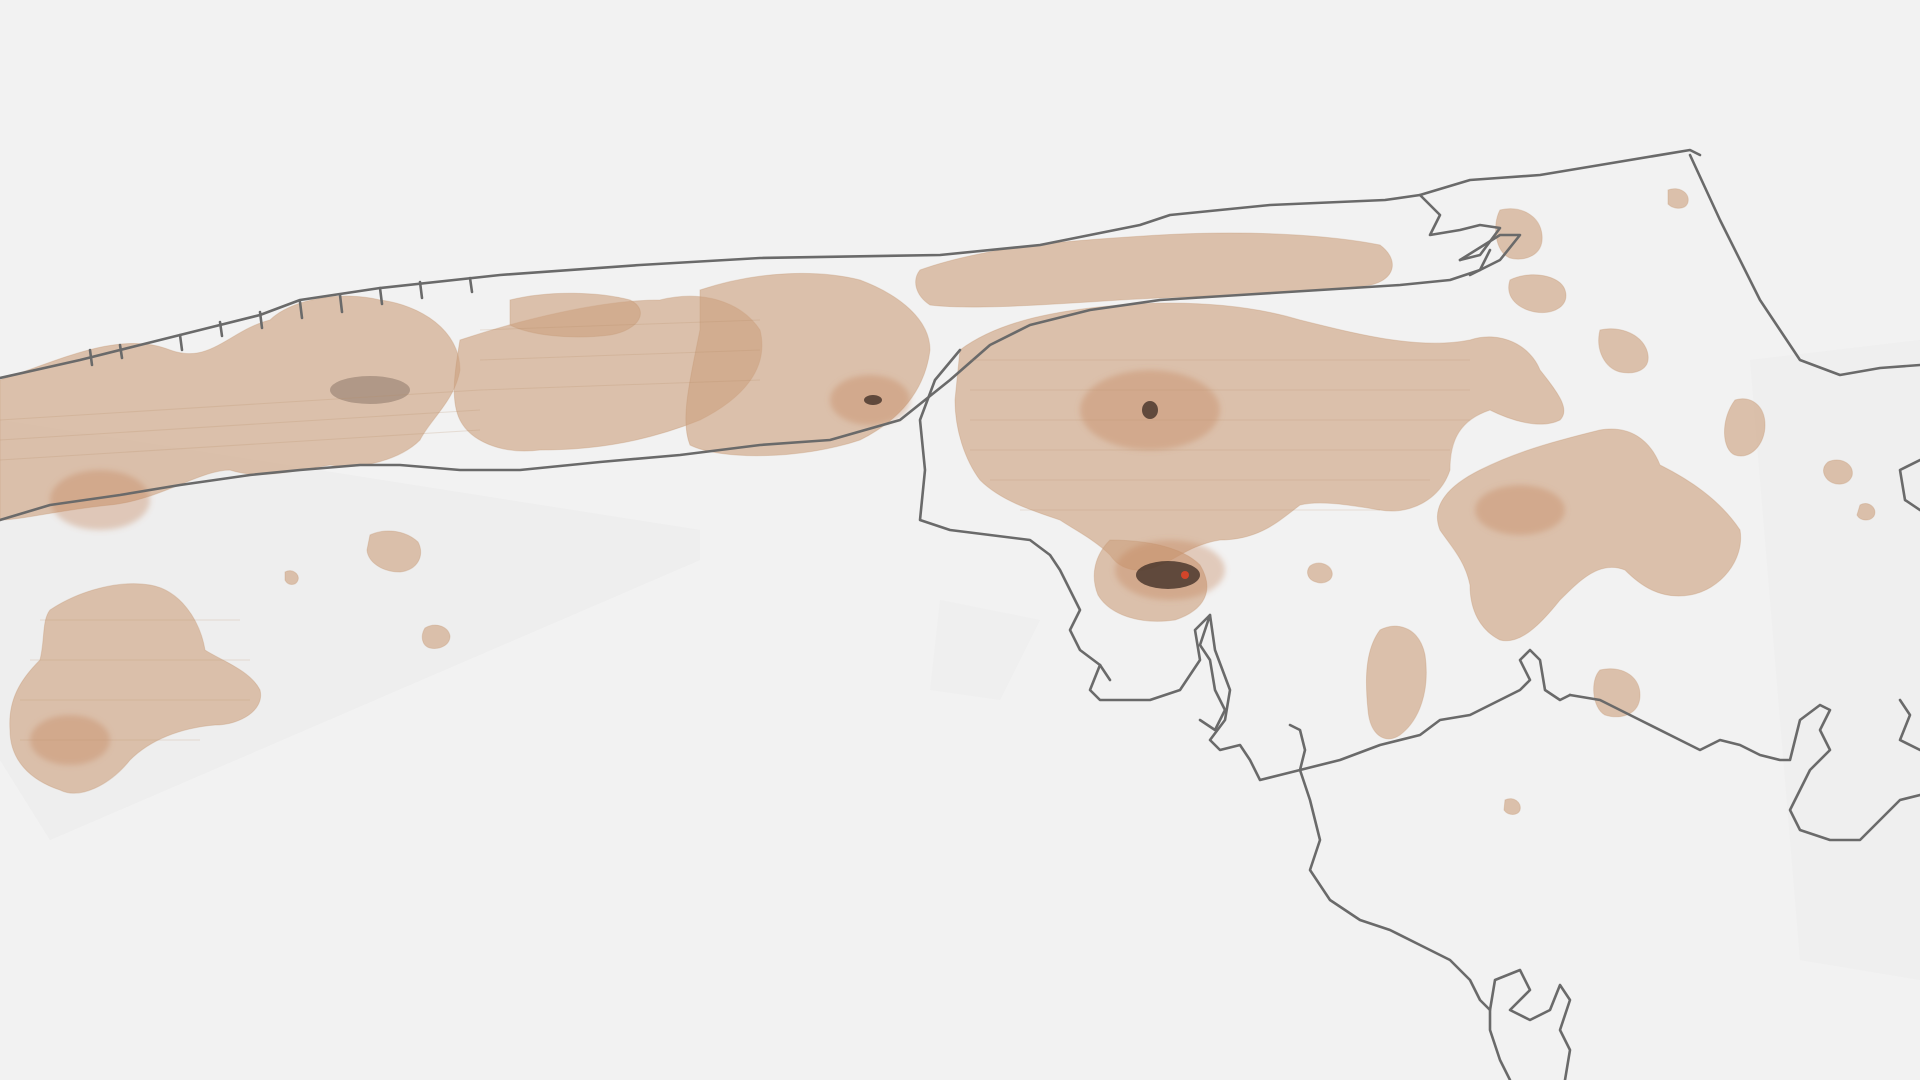  What do you see at coordinates (1405, 924) in the screenshot?
I see `boundary-east-coast` at bounding box center [1405, 924].